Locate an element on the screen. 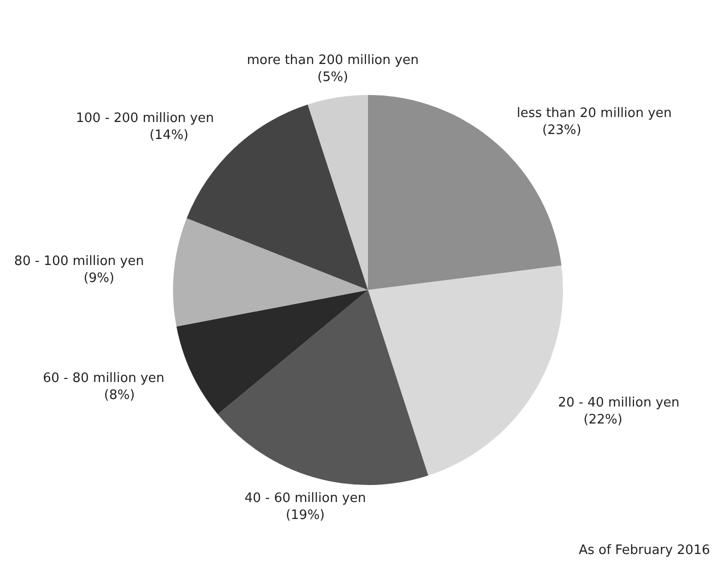 The width and height of the screenshot is (728, 572). data-label: (8%) is located at coordinates (119, 395).